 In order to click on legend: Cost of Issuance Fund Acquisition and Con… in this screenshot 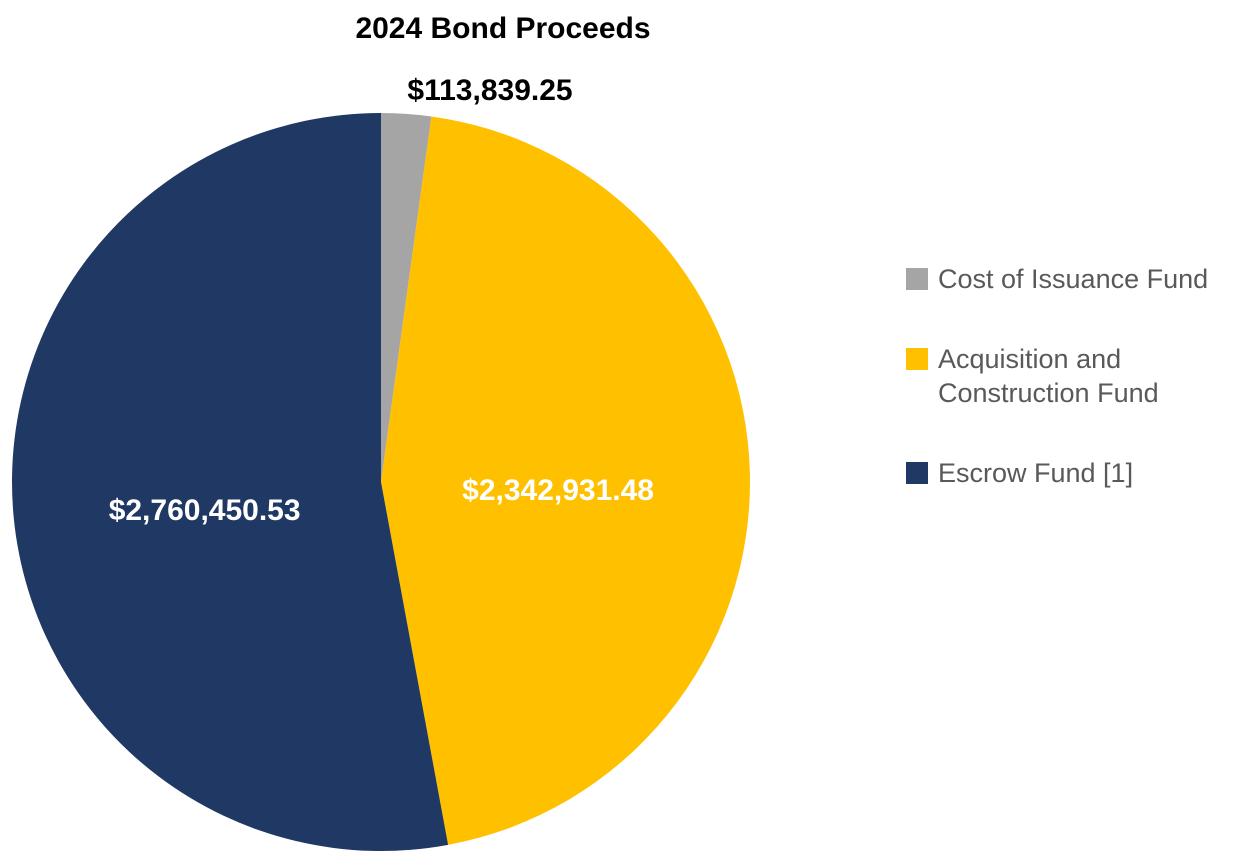, I will do `click(1074, 376)`.